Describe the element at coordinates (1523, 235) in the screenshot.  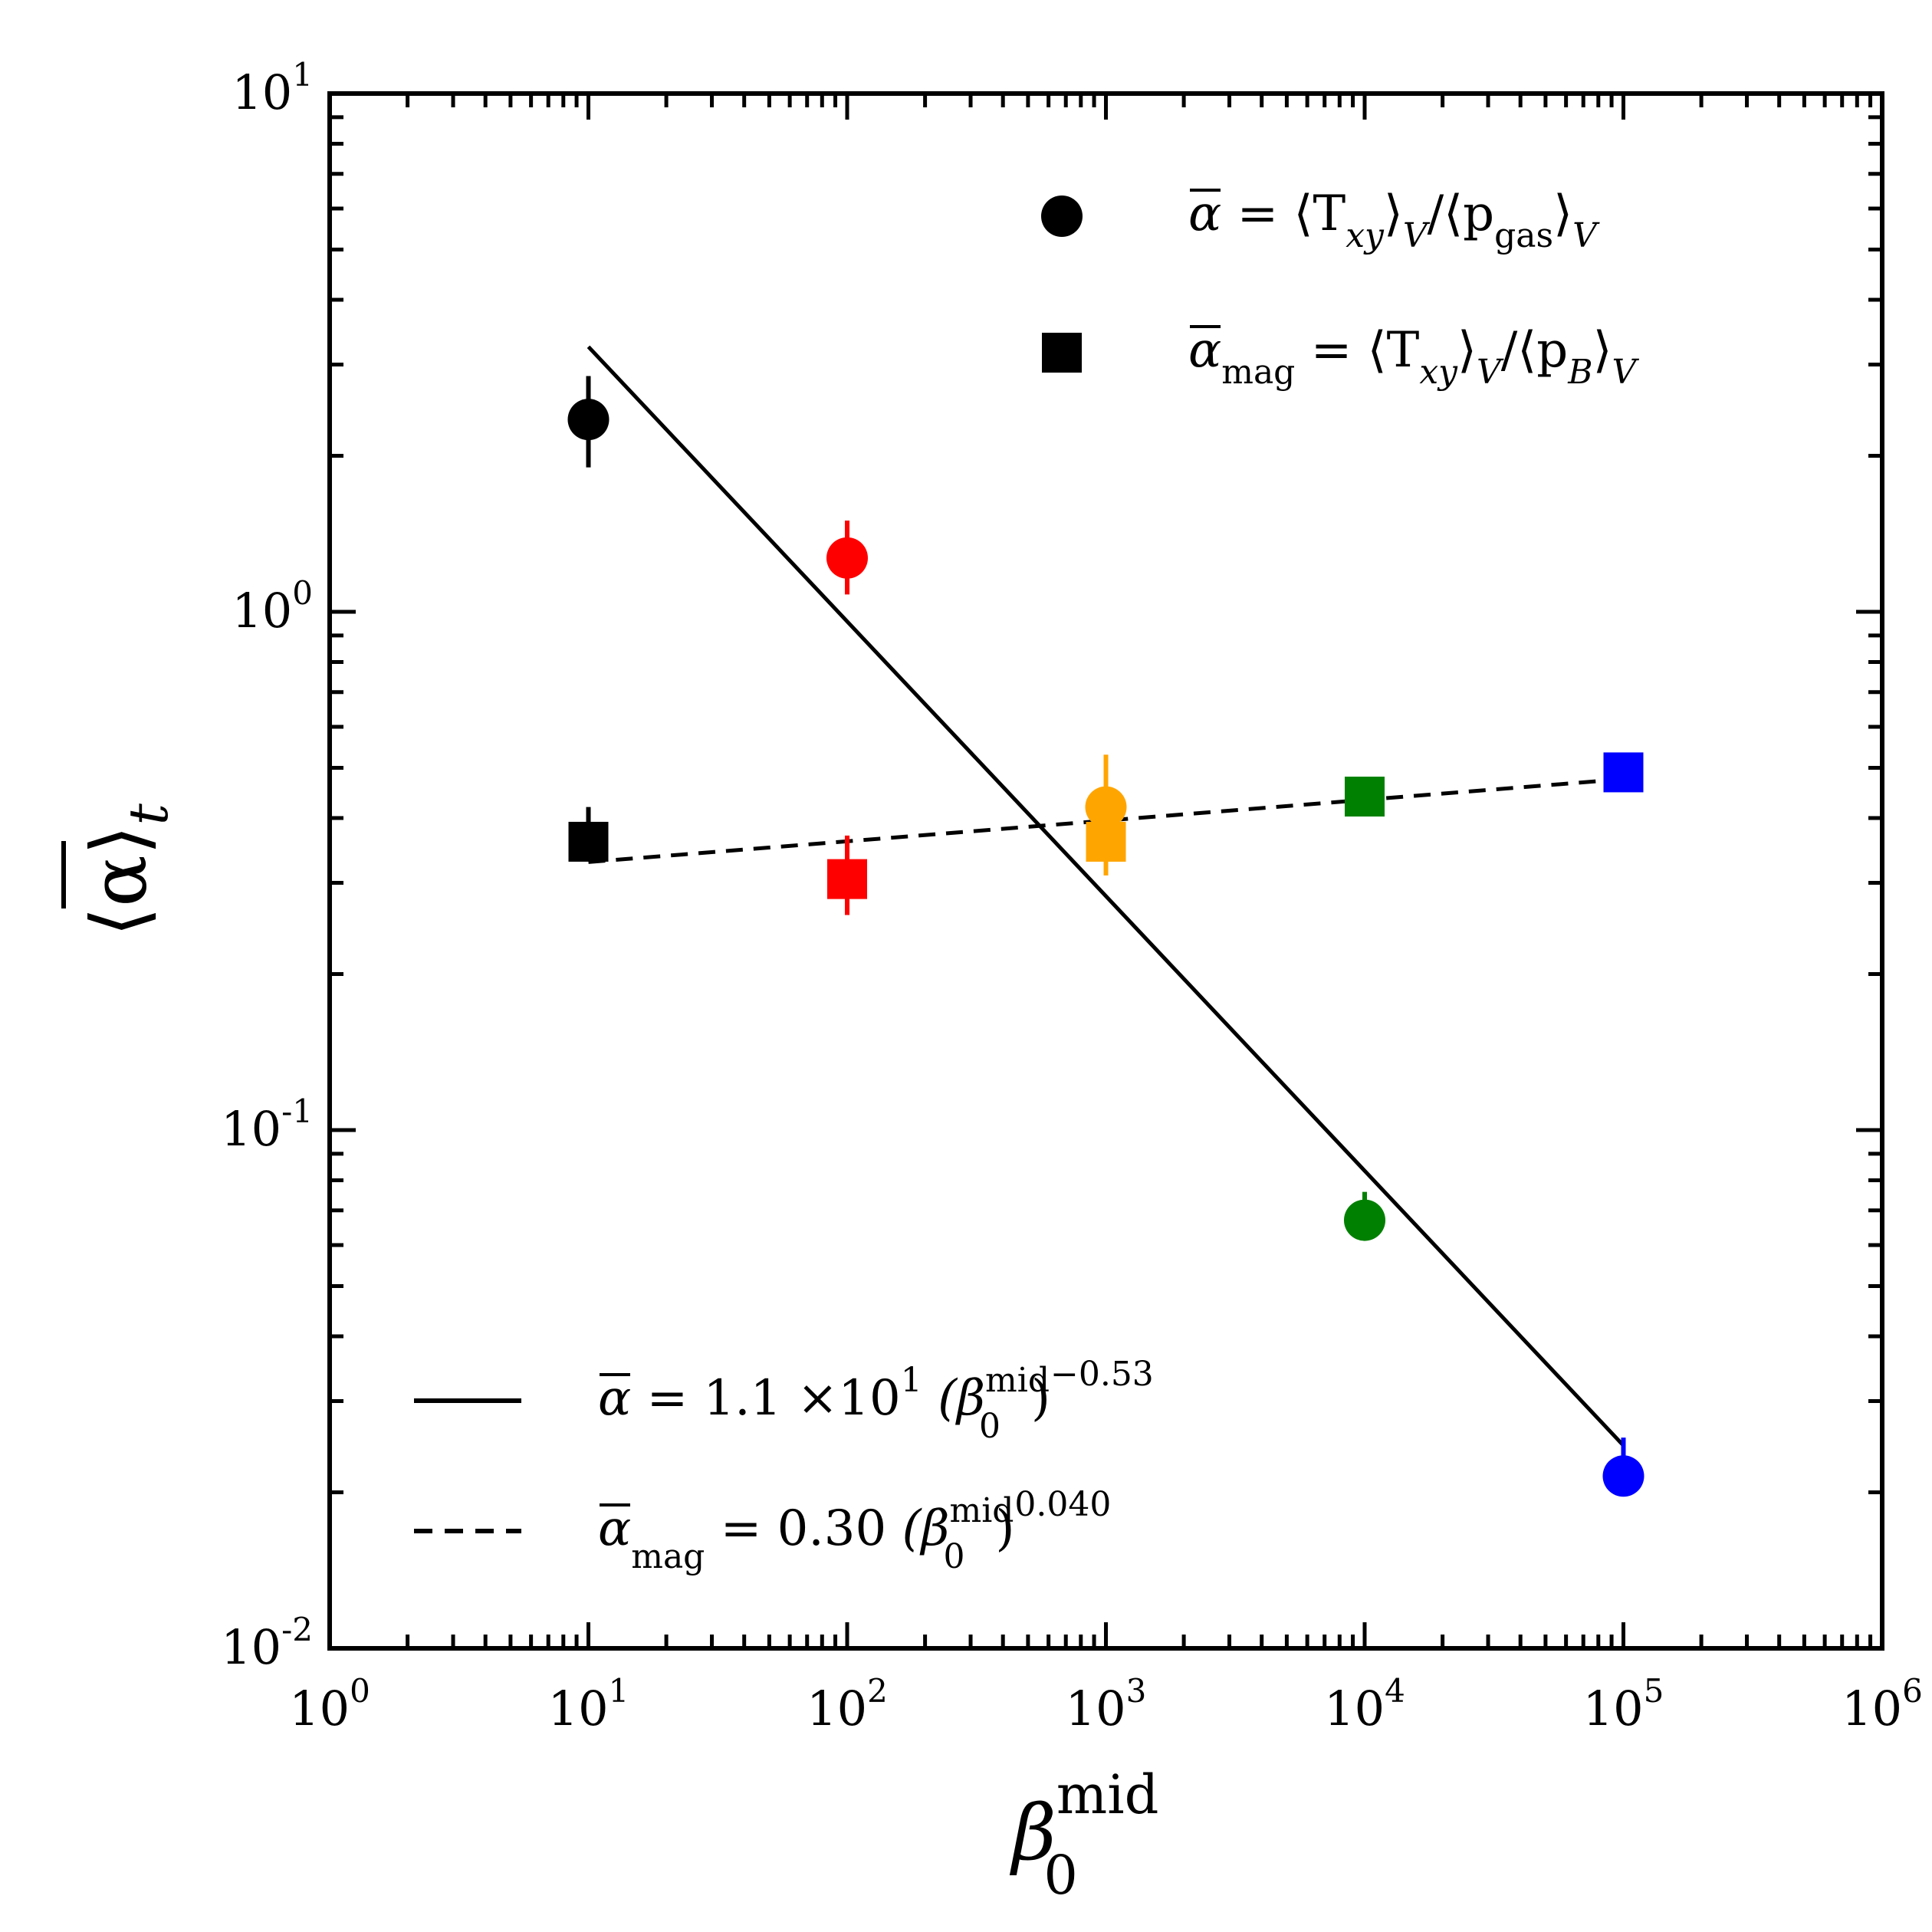
I see `legend-sub: gas` at that location.